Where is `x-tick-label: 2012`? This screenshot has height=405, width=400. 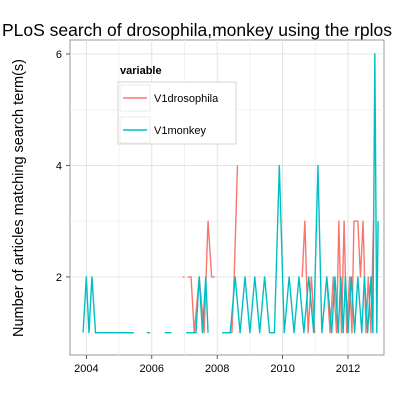
x-tick-label: 2012 is located at coordinates (348, 369).